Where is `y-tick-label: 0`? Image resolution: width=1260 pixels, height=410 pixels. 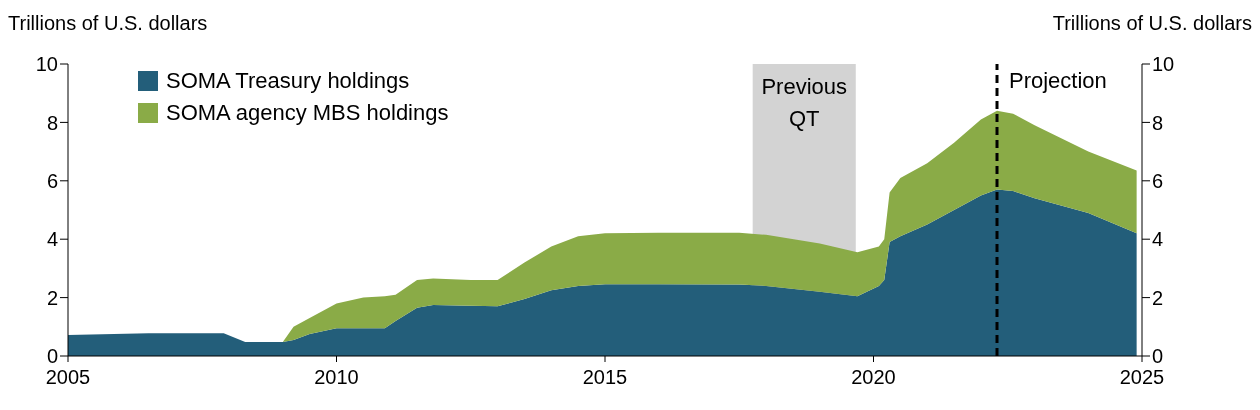
y-tick-label: 0 is located at coordinates (52, 356).